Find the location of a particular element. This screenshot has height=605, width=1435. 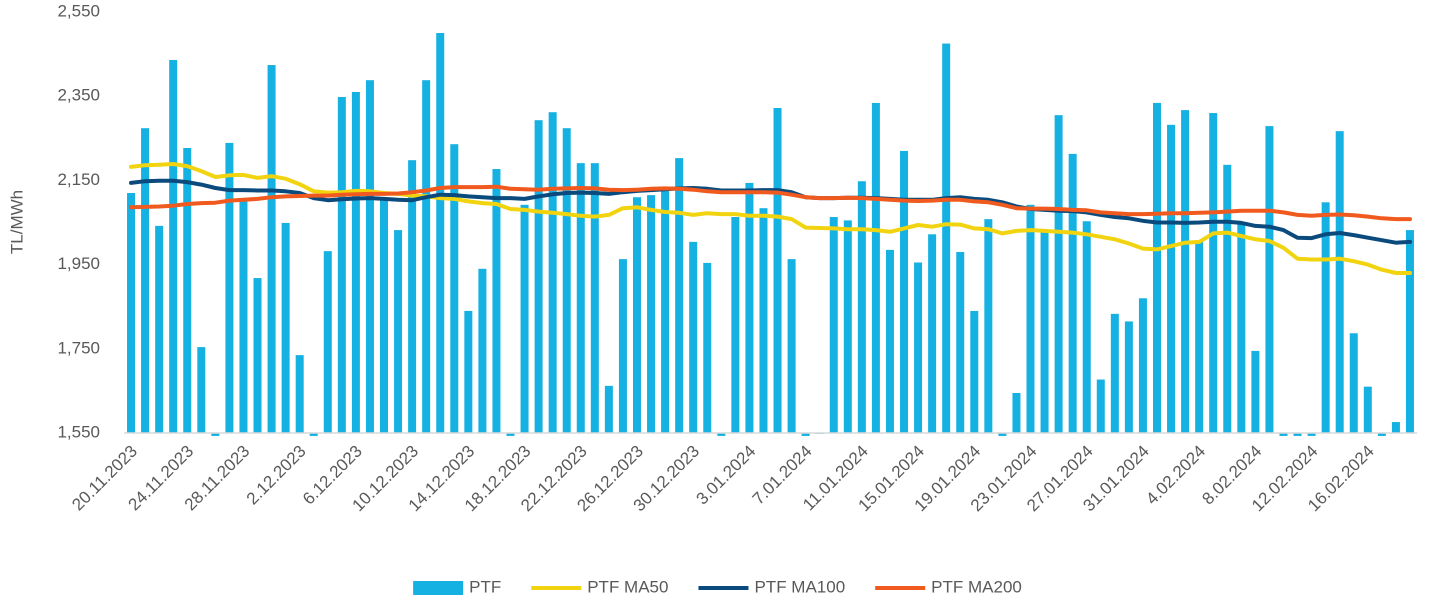

y-tick-label: 2,150 is located at coordinates (78, 179).